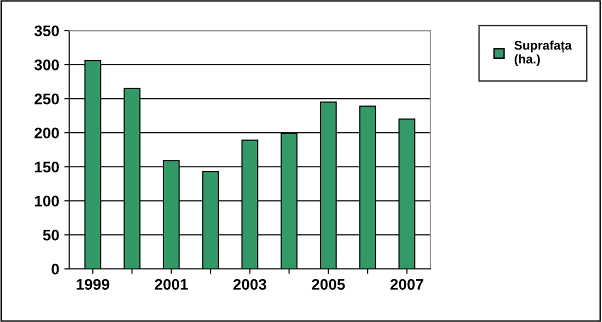  What do you see at coordinates (46, 99) in the screenshot?
I see `y-tick-label: 250` at bounding box center [46, 99].